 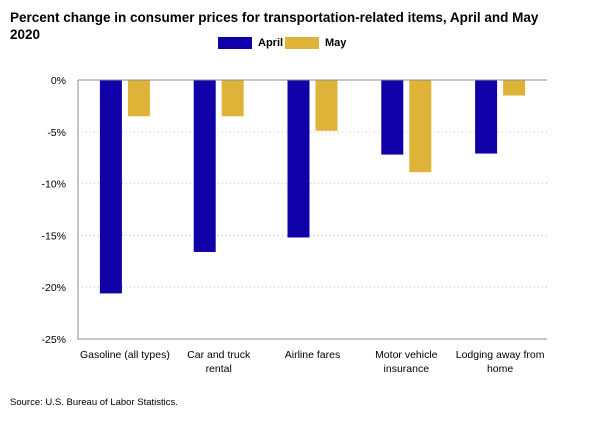 I want to click on y-tick-label: -15%, so click(x=53, y=236).